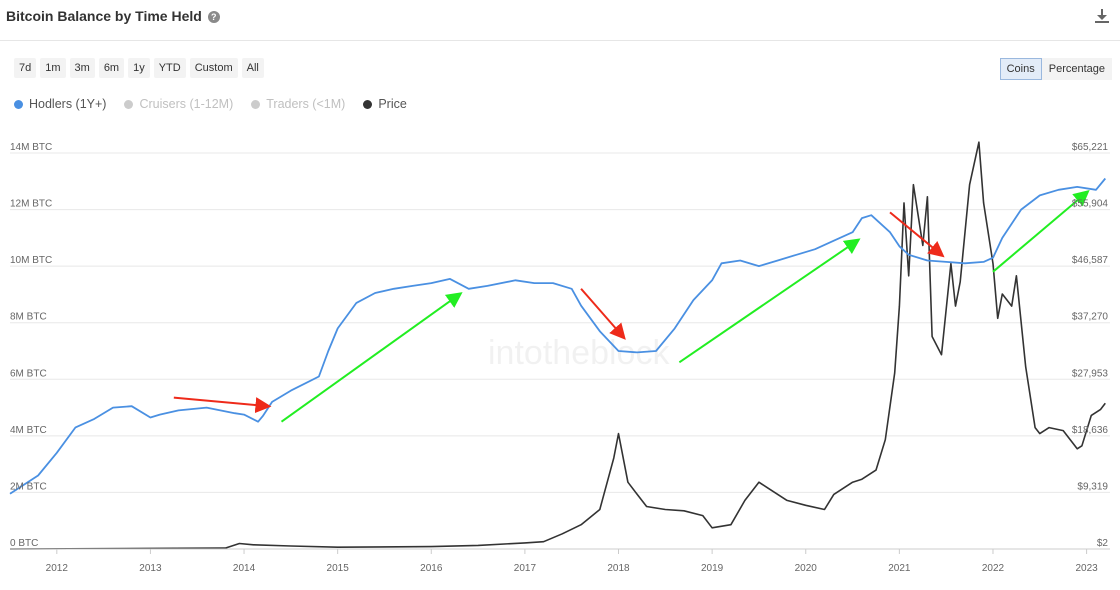  I want to click on unit-toggle: Coins Percentage, so click(1055, 69).